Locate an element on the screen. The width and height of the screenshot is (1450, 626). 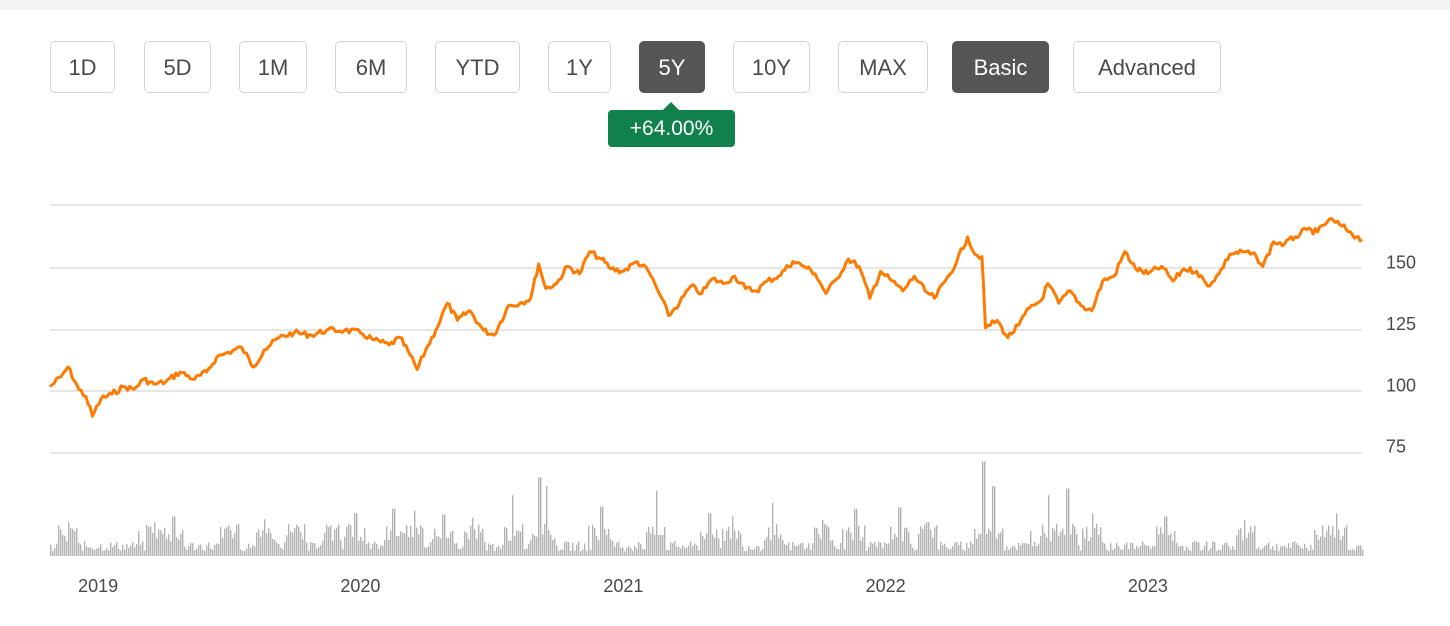
range-button-1d: 1D is located at coordinates (82, 67).